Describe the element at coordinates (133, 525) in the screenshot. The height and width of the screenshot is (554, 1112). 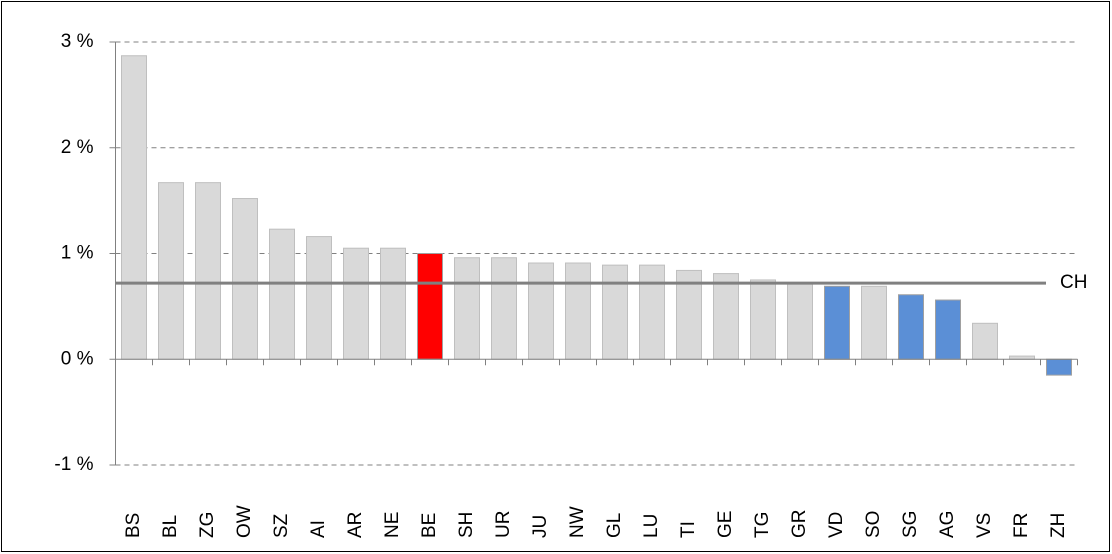
I see `x-tick-label: BS` at that location.